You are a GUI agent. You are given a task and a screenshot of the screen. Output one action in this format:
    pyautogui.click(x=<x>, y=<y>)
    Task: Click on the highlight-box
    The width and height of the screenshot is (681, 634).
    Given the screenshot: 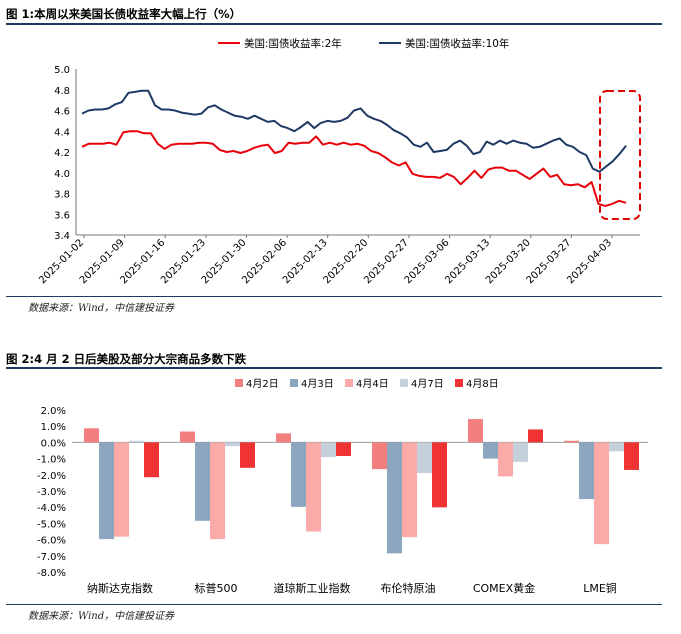 What is the action you would take?
    pyautogui.click(x=620, y=155)
    